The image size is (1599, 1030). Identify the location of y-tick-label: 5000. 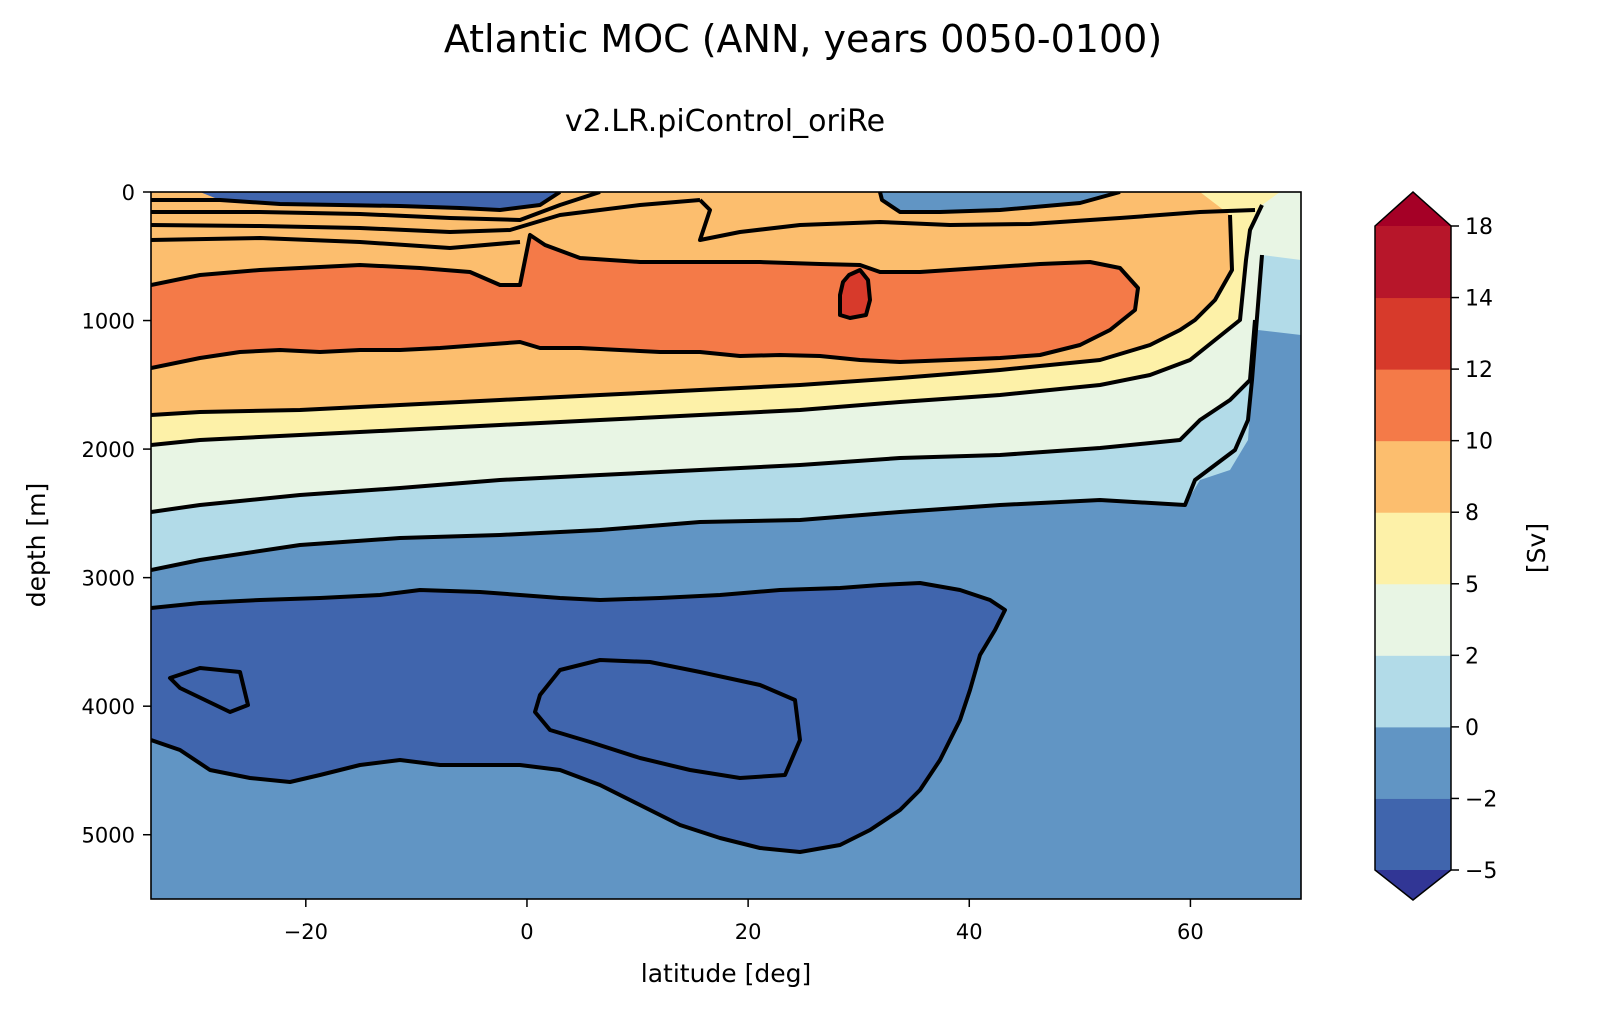
(108, 836).